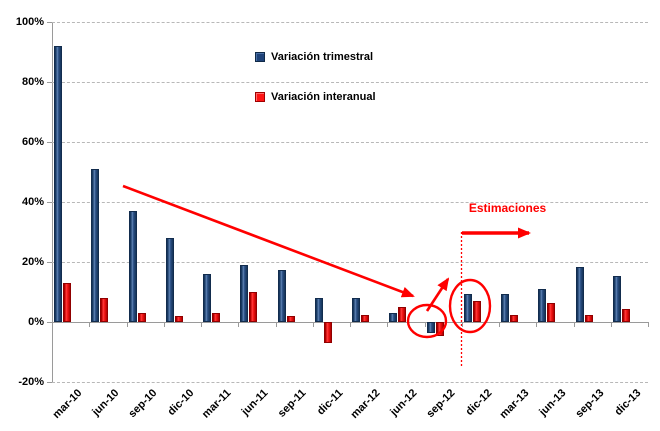  I want to click on legend-swatch-blue, so click(260, 57).